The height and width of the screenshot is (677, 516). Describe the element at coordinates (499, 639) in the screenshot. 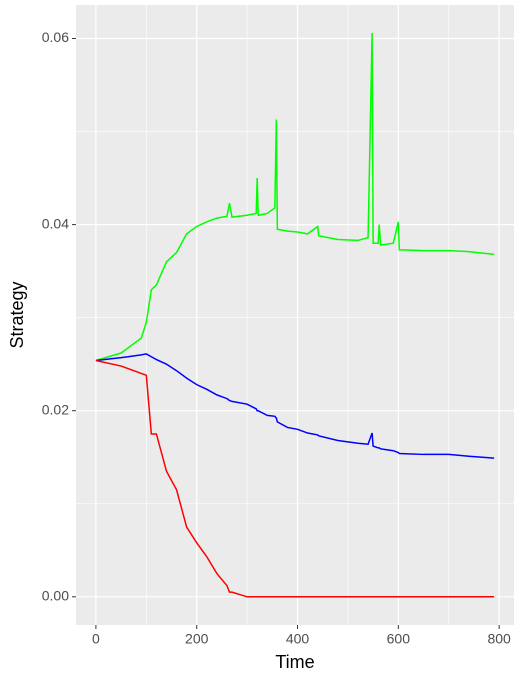

I see `x-tick-label: 800` at that location.